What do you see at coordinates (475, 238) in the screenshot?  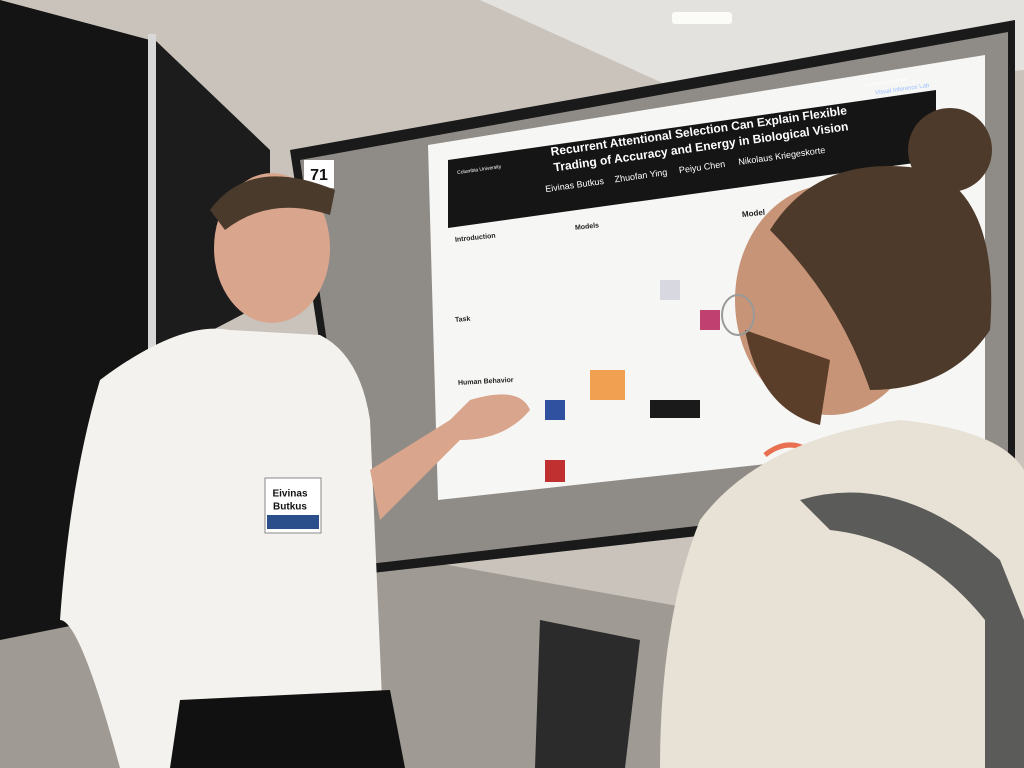 I see `section-heading: Introduction` at bounding box center [475, 238].